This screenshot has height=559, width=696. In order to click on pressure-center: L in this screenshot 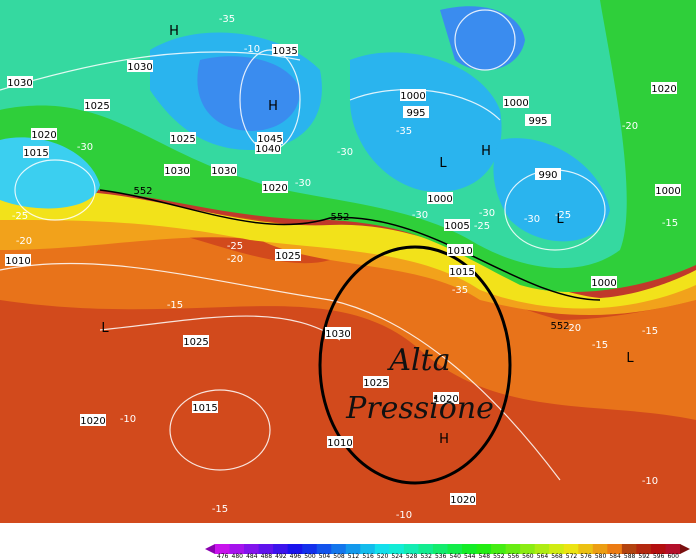, I will do `click(105, 328)`.